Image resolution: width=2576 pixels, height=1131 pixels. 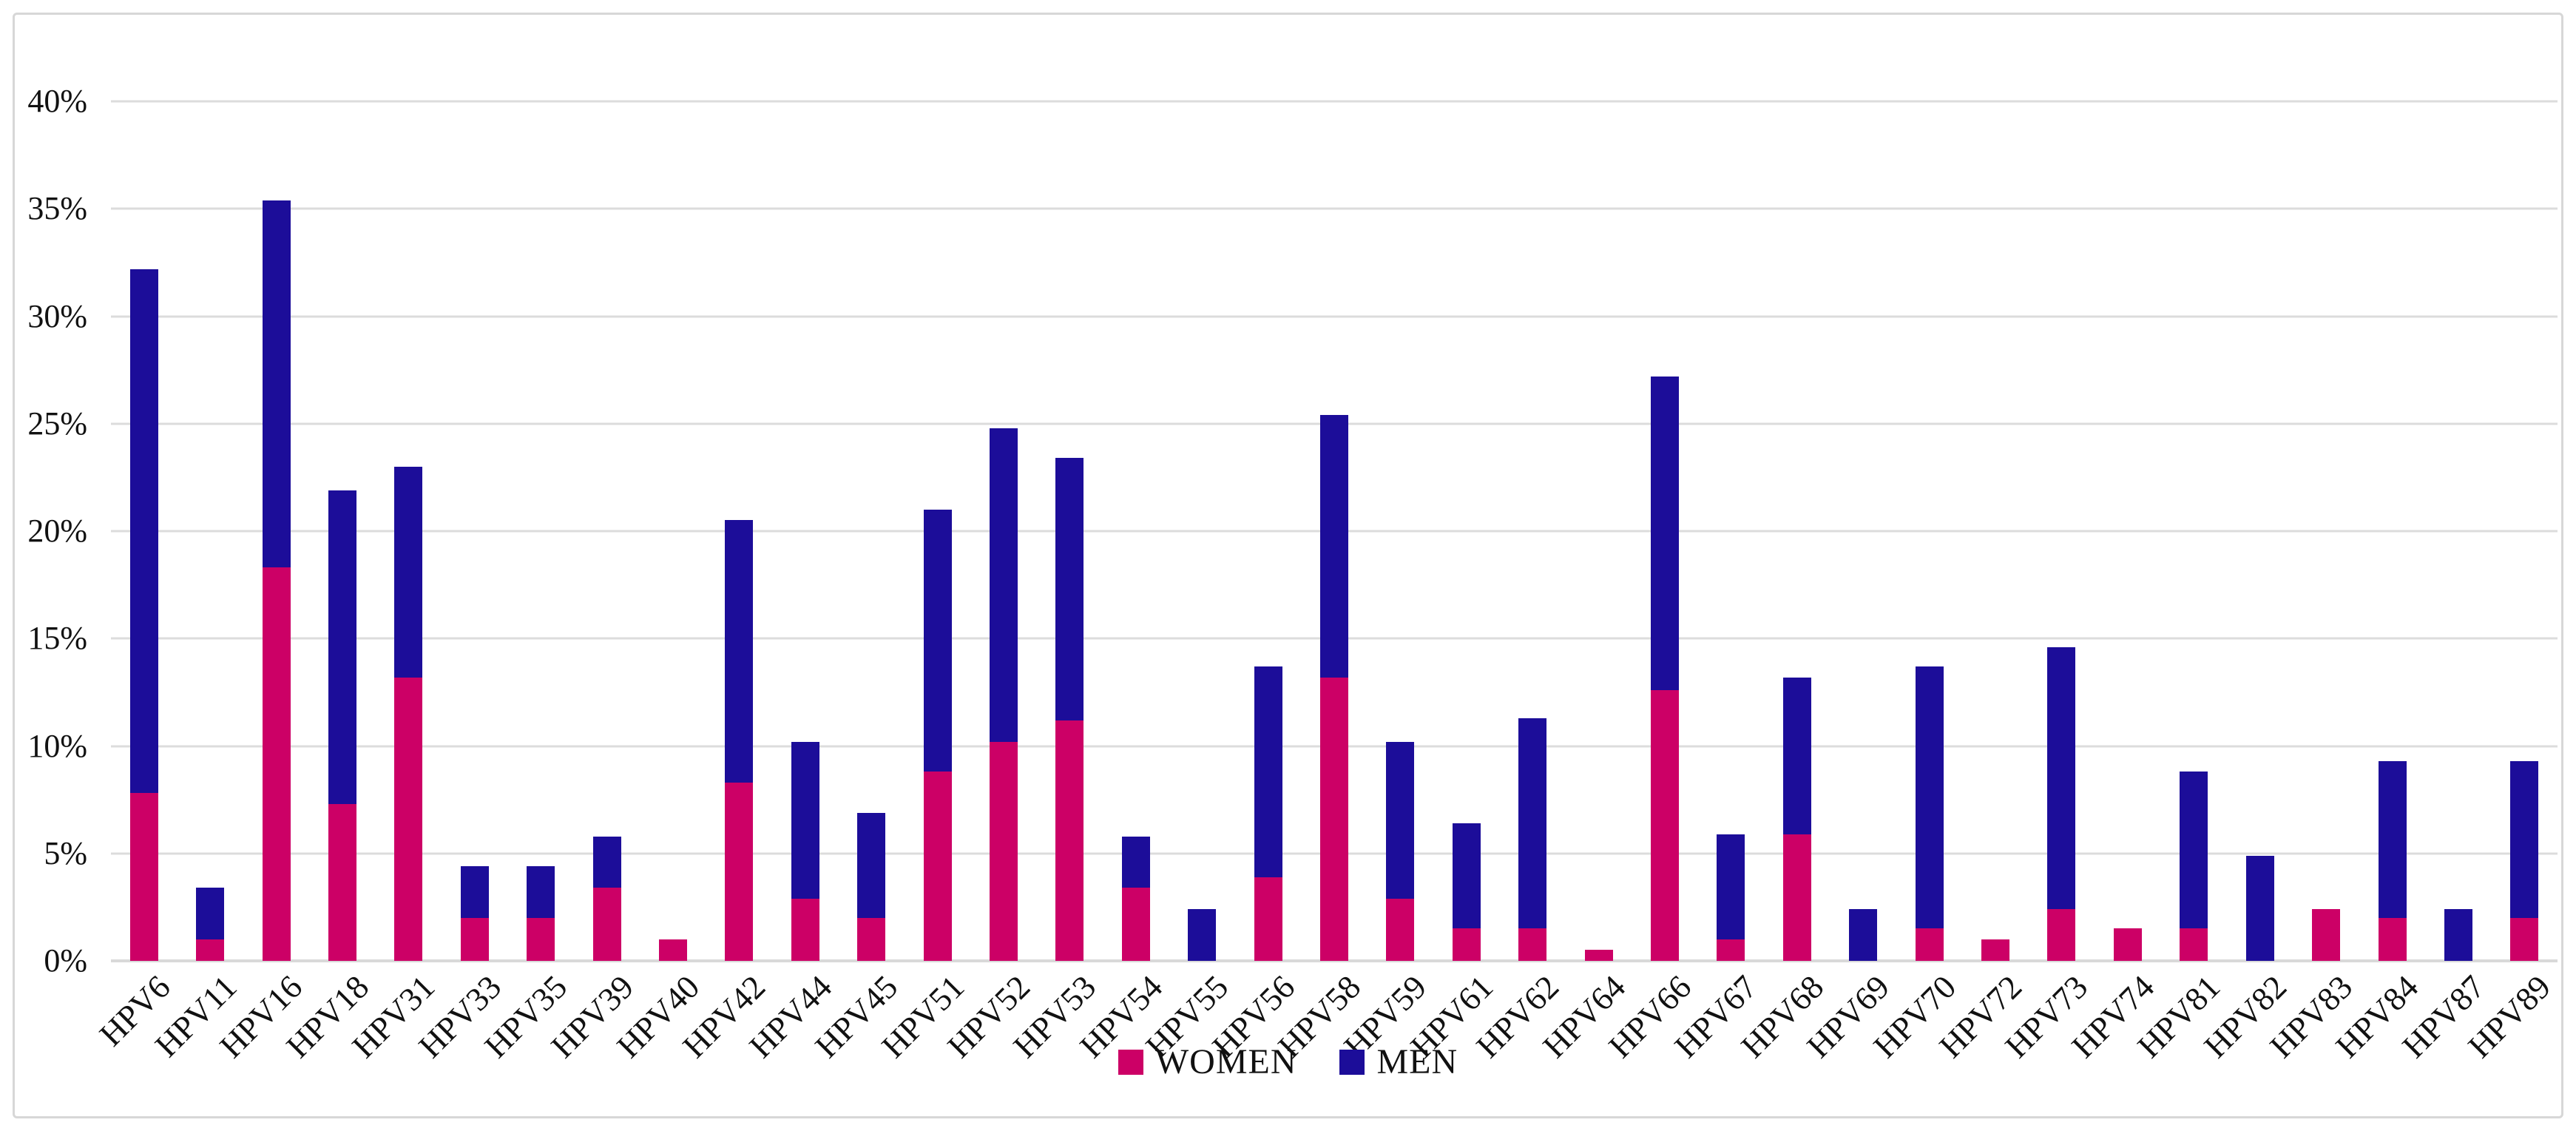 What do you see at coordinates (871, 865) in the screenshot?
I see `bar-segment-men-hpv45` at bounding box center [871, 865].